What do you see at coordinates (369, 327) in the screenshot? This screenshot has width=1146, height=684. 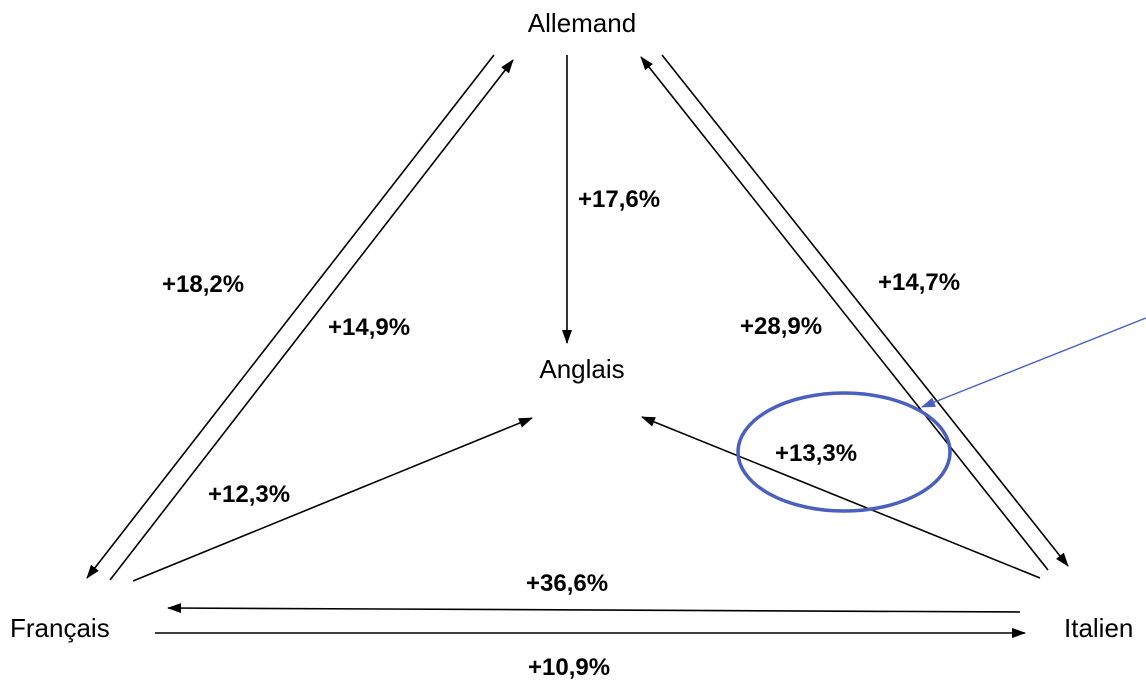 I see `label-francais-to-allemand: +14,9%` at bounding box center [369, 327].